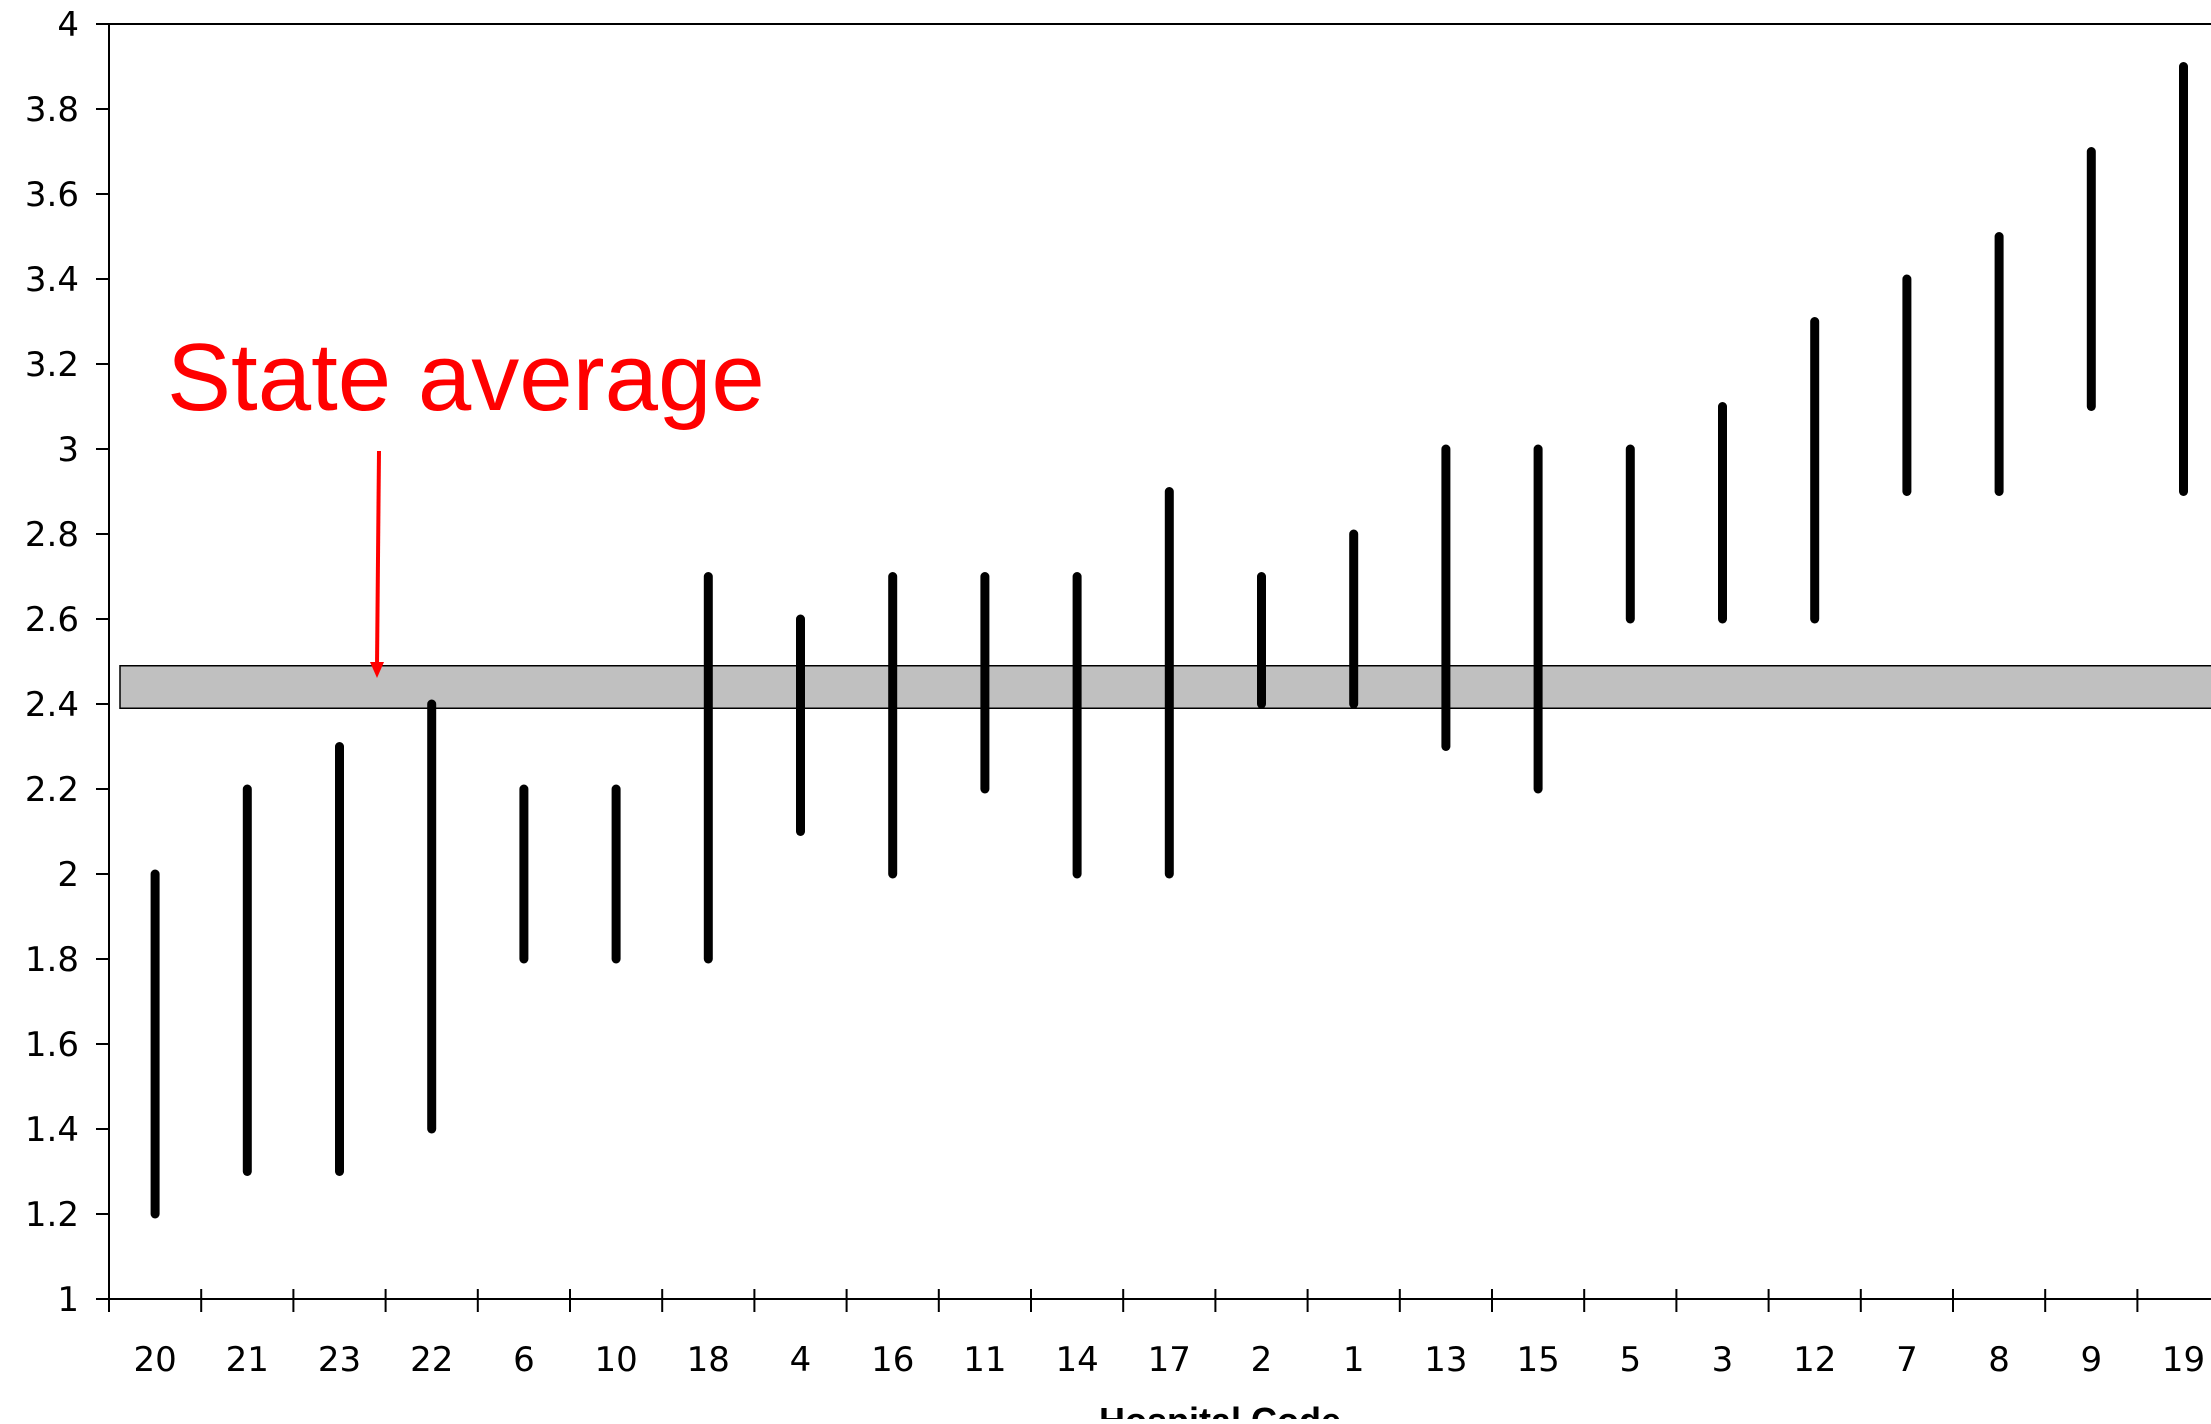 Image resolution: width=2211 pixels, height=1424 pixels. I want to click on y-tick-label: 3.2, so click(52, 365).